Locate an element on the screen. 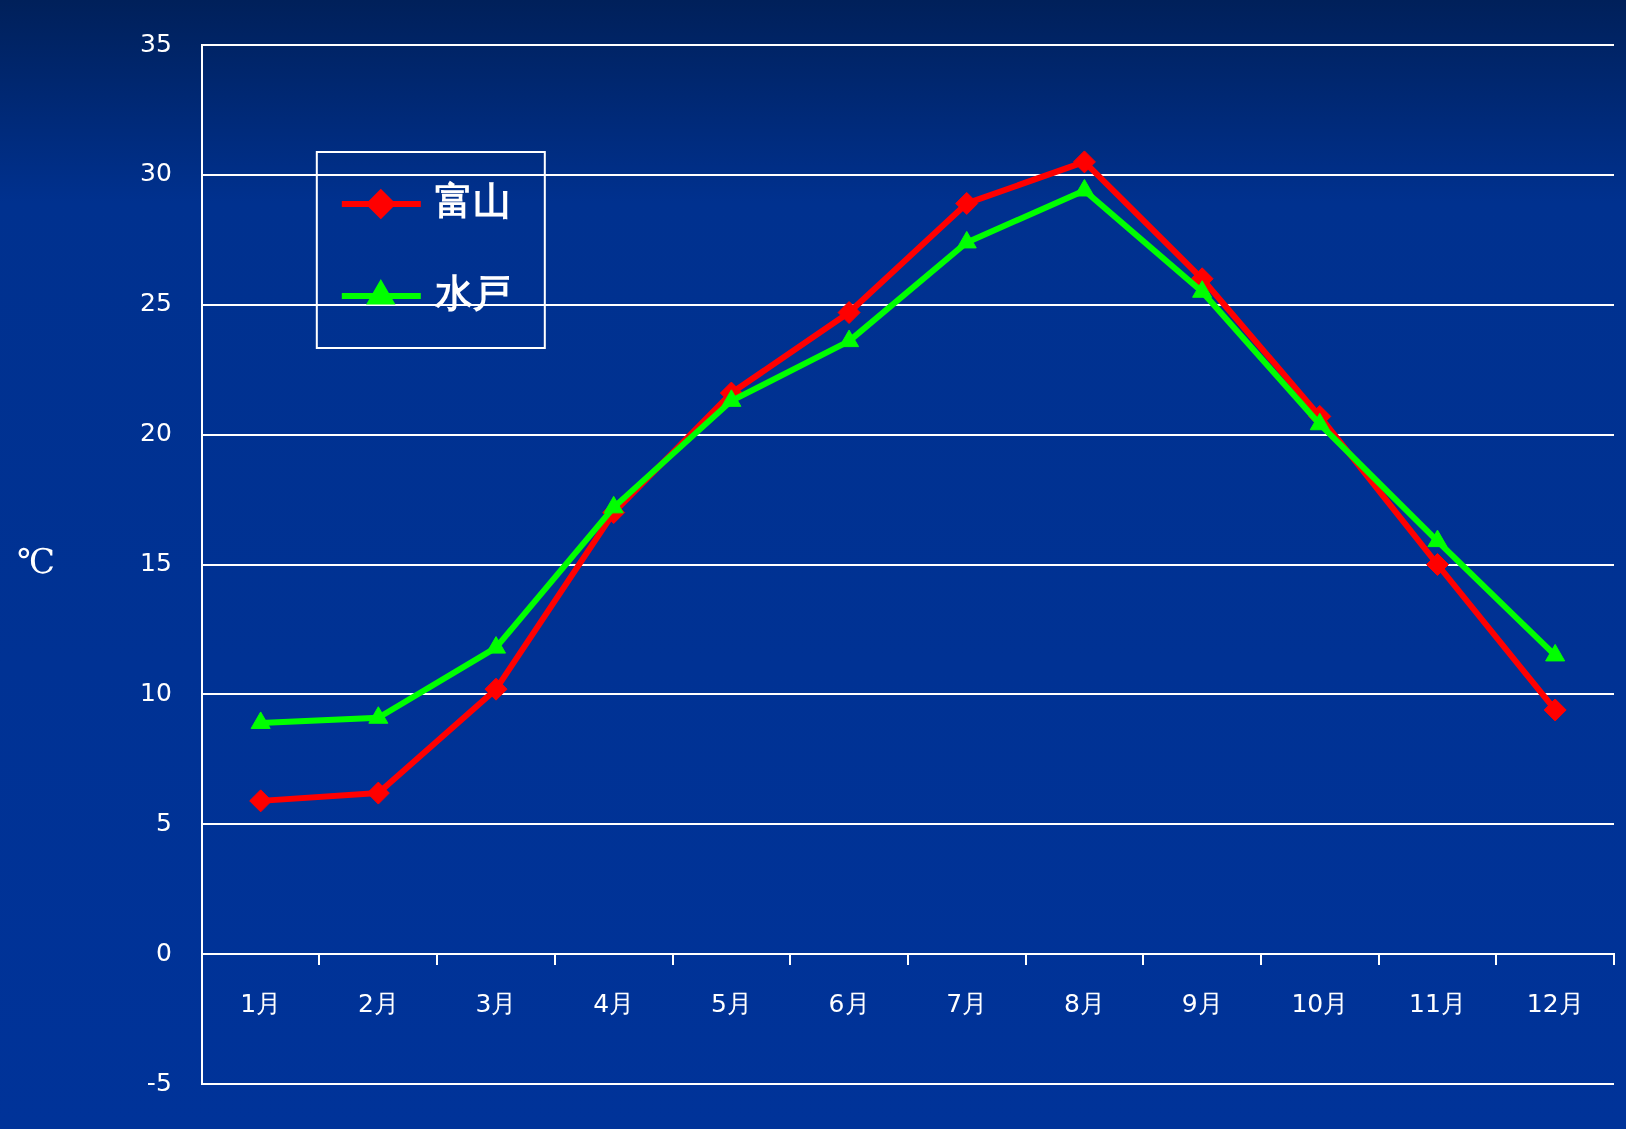 The image size is (1626, 1129). y-tick-label: 0 is located at coordinates (163, 952).